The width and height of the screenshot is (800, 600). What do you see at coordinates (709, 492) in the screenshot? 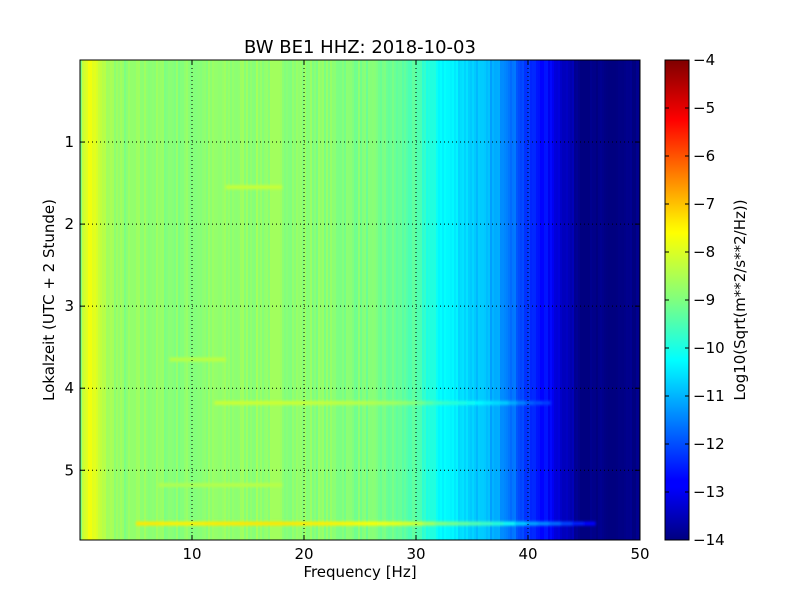
I see `colorbar-tick-label: −13` at bounding box center [709, 492].